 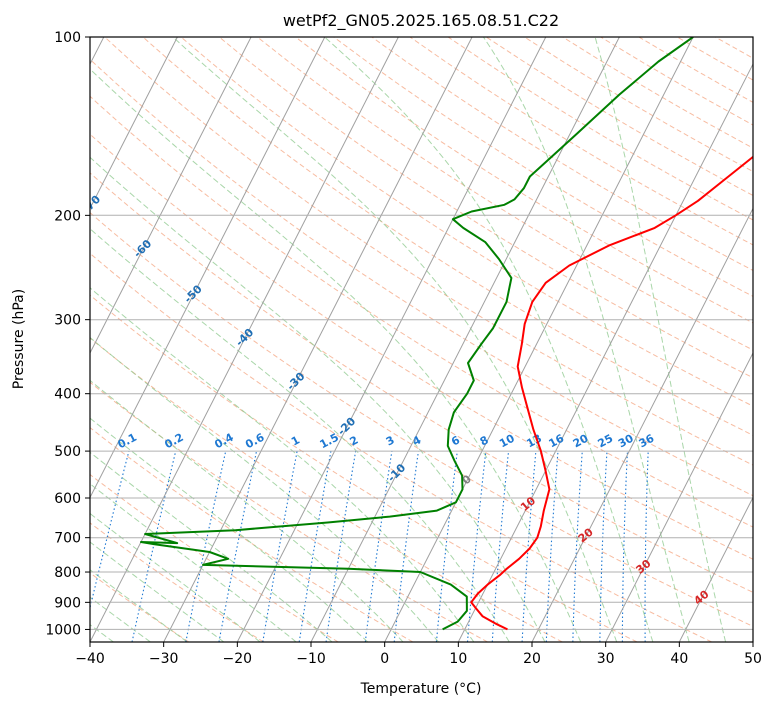 What do you see at coordinates (90, 659) in the screenshot?
I see `x-tick-label: −40` at bounding box center [90, 659].